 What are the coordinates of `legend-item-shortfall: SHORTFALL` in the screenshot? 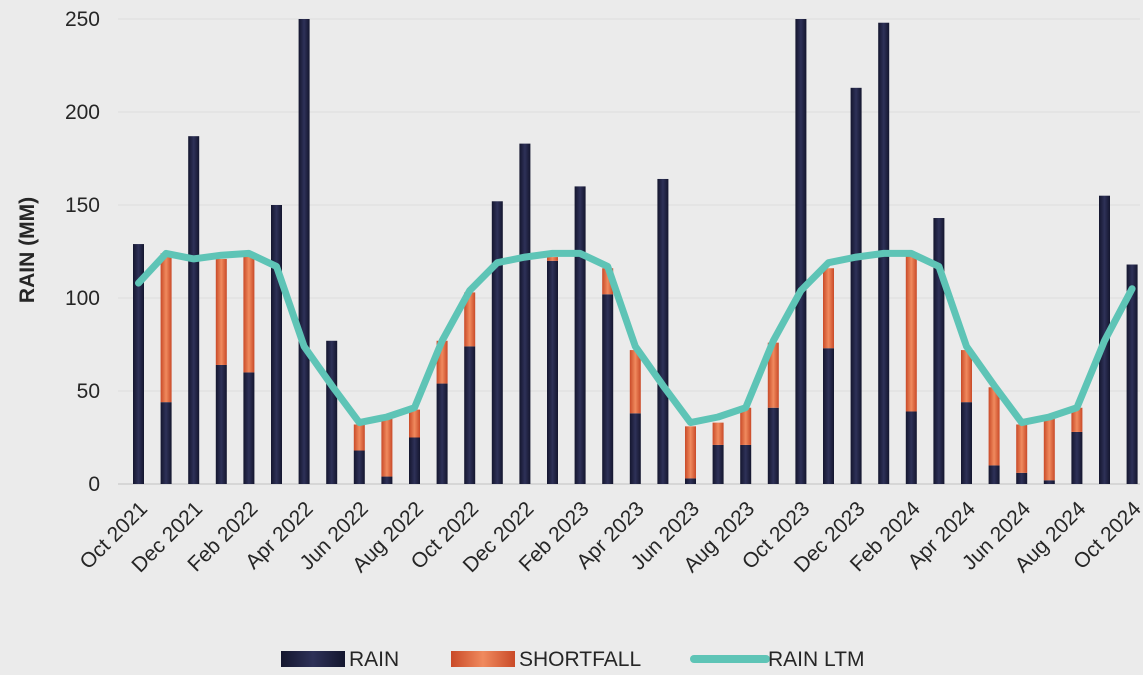 It's located at (546, 659).